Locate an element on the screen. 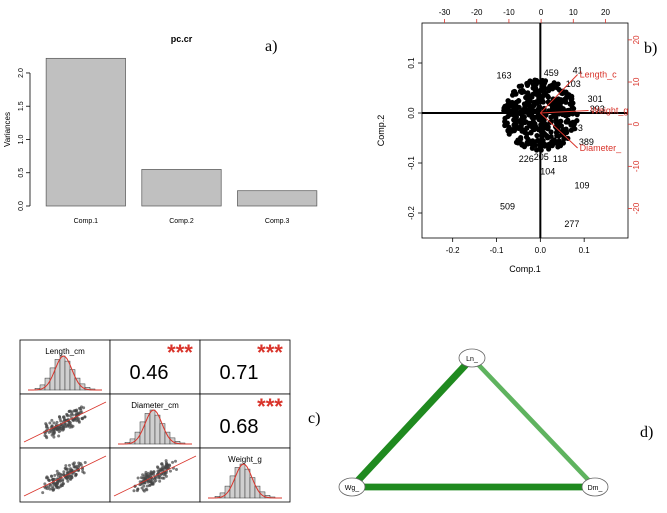 This screenshot has width=667, height=513. variable-label: Length_cm is located at coordinates (65, 351).